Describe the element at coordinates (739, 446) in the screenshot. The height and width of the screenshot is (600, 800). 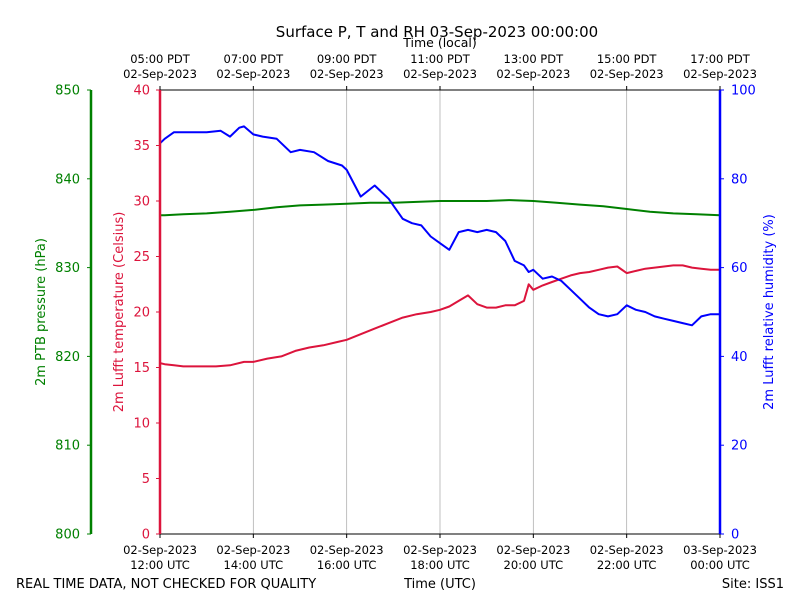
I see `humidity-tick-label: 20` at that location.